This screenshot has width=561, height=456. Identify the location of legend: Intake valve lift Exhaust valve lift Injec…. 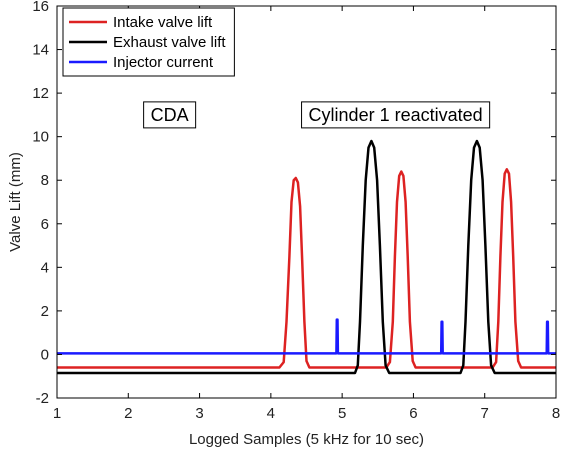
(148, 42).